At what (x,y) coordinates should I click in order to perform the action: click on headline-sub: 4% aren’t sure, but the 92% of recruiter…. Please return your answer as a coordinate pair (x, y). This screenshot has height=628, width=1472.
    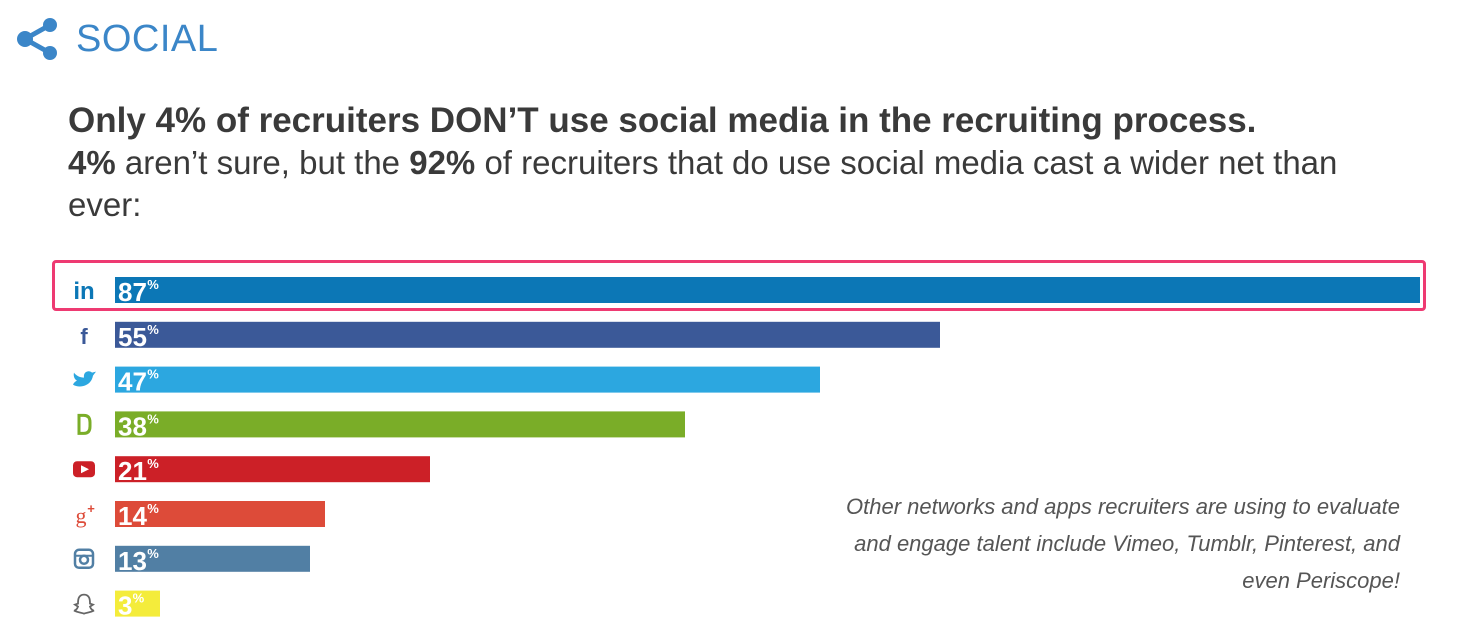
    Looking at the image, I should click on (718, 184).